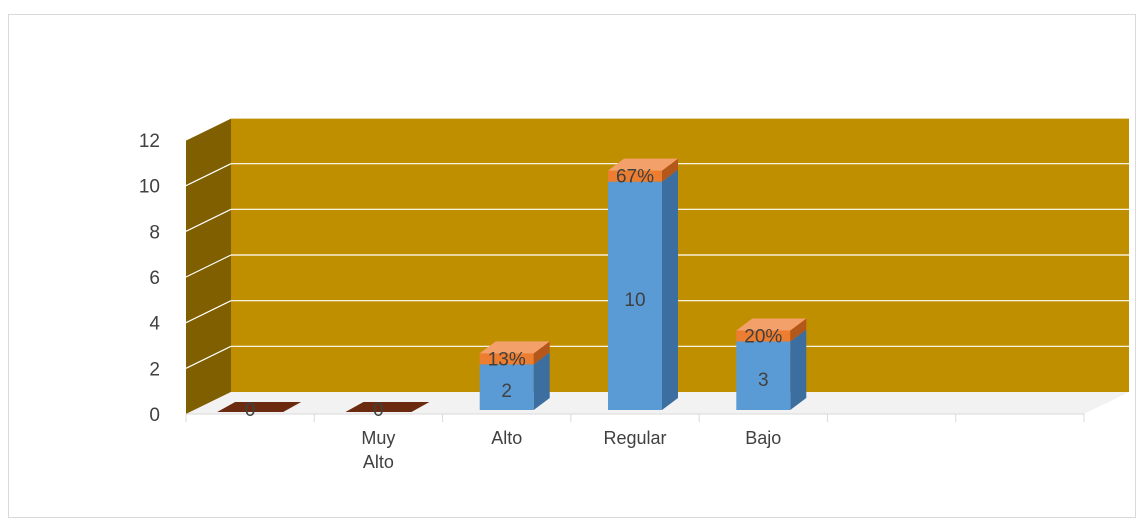  I want to click on data-label: 2, so click(506, 391).